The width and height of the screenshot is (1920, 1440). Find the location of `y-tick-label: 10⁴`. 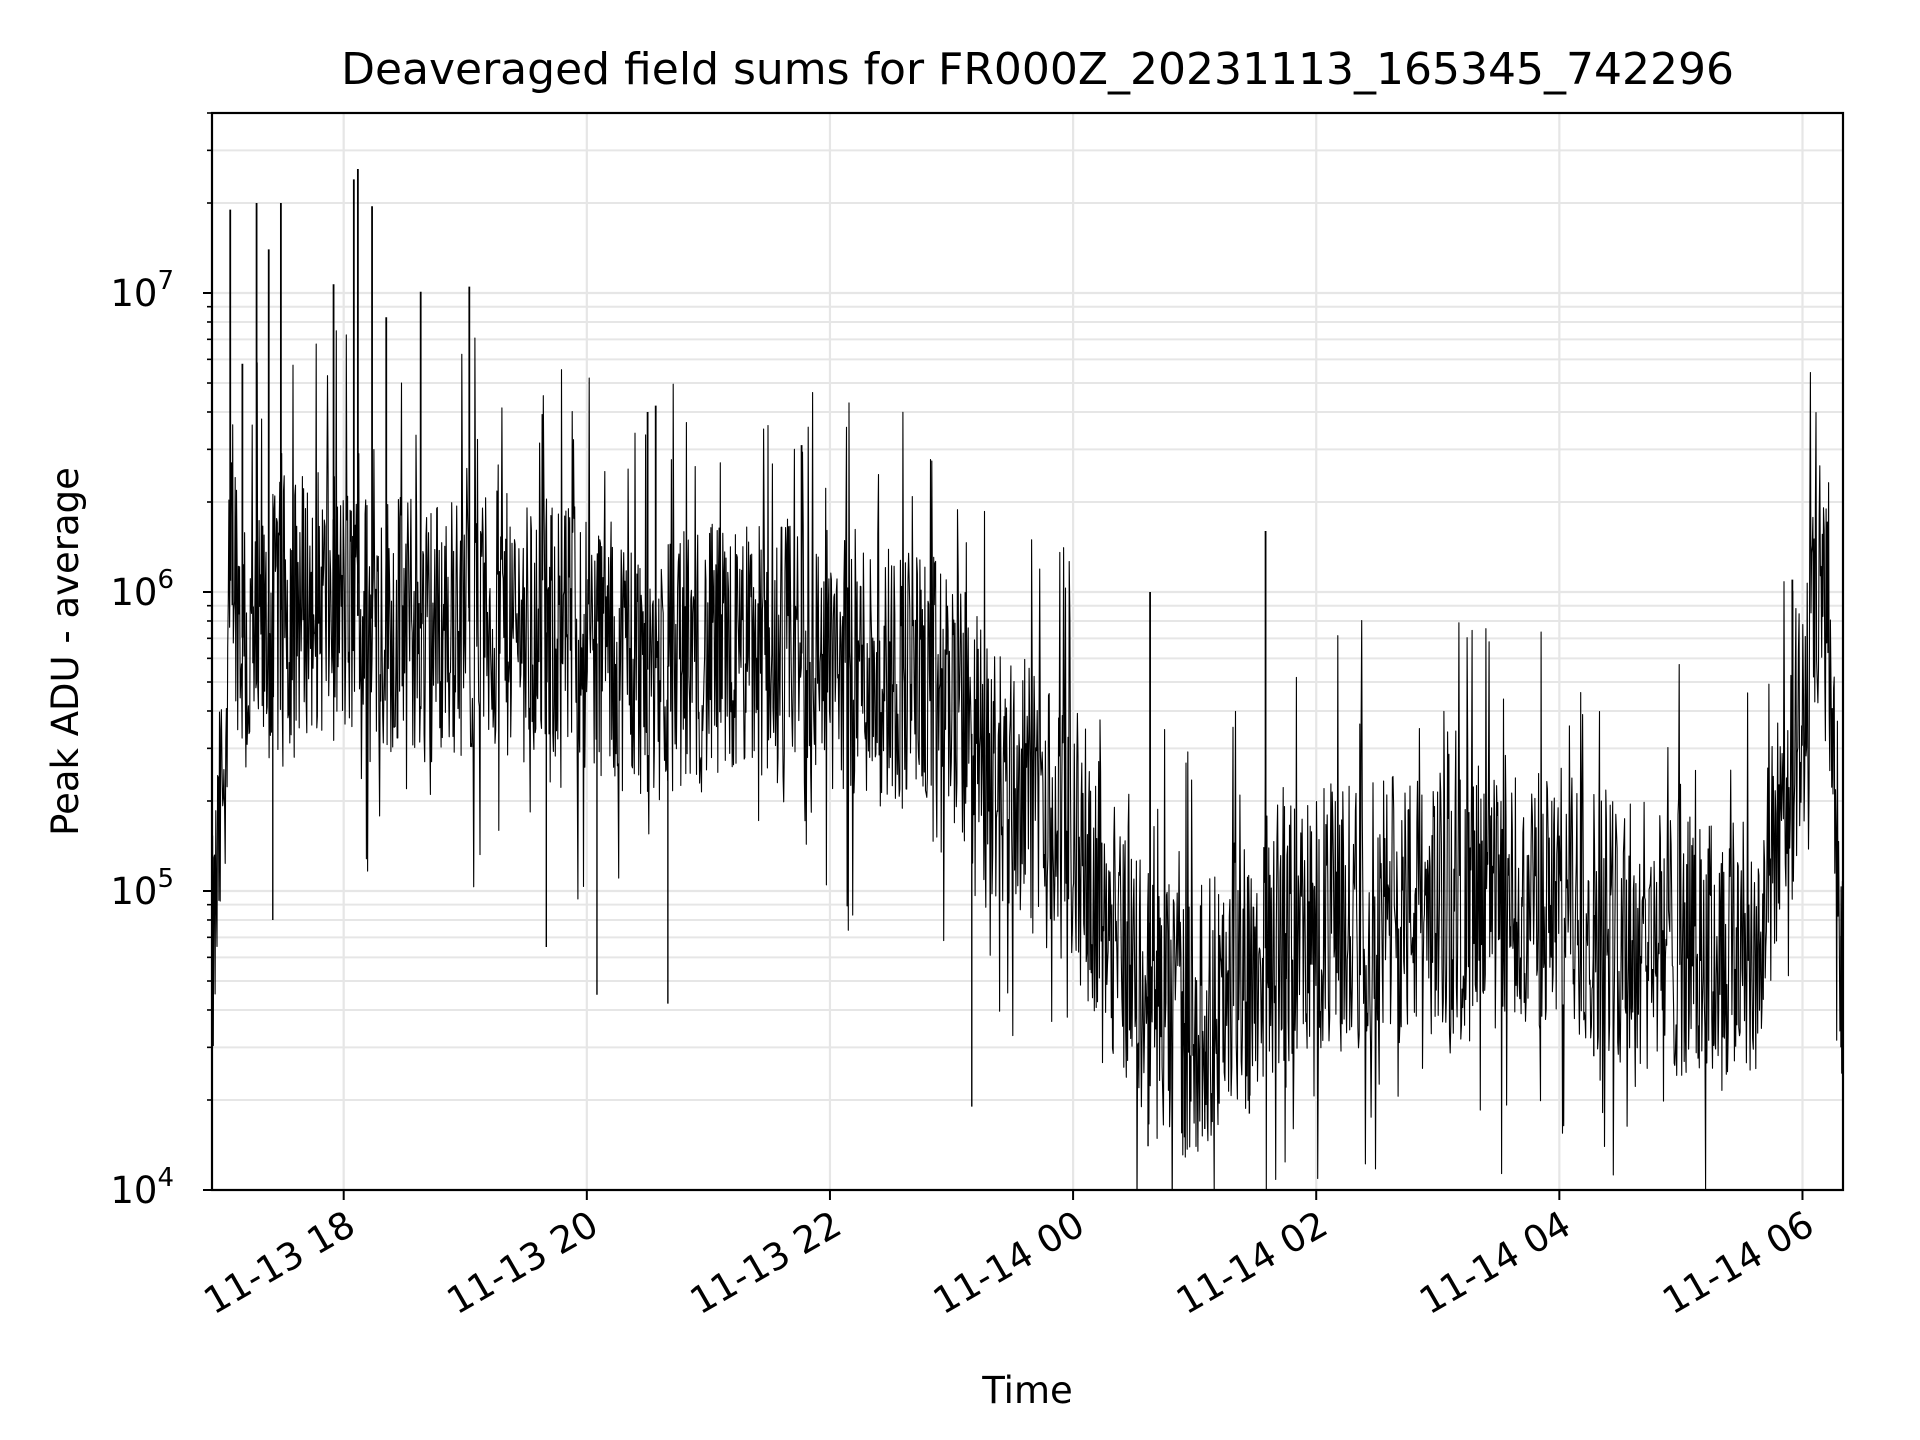

y-tick-label: 10⁴ is located at coordinates (142, 1187).